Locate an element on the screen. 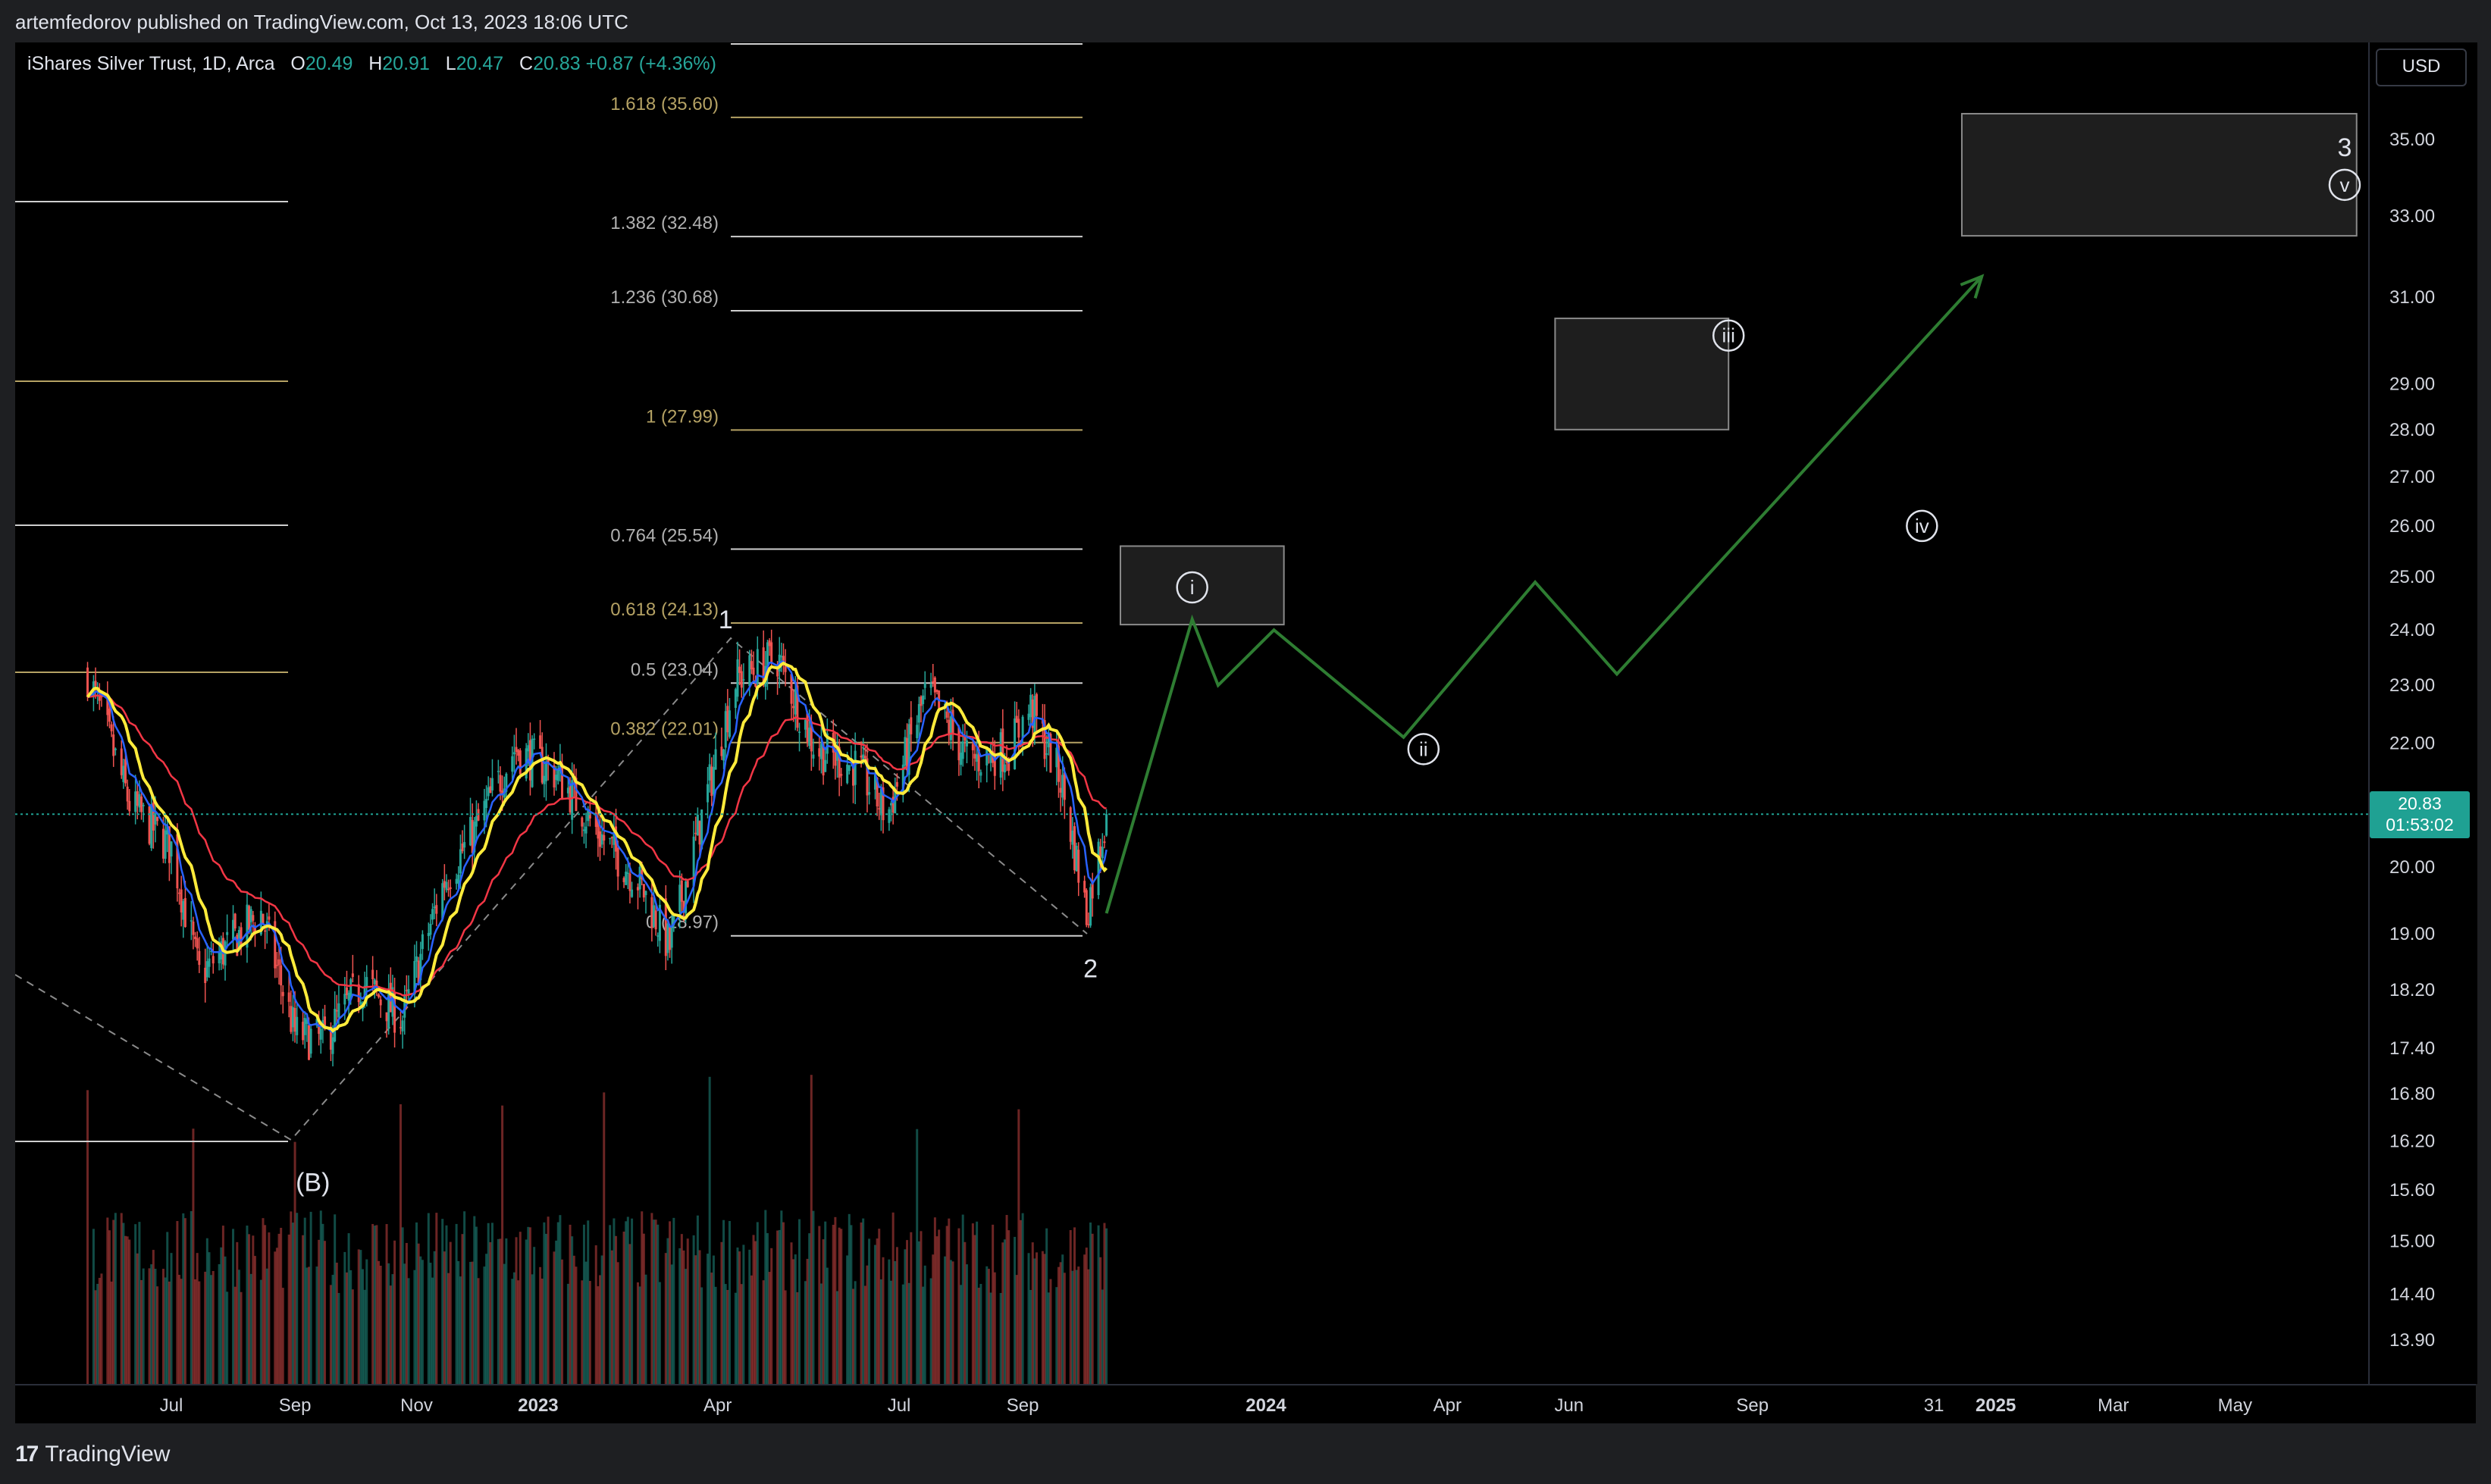 The width and height of the screenshot is (2491, 1484). tradingview-logo: 17 TradingView is located at coordinates (92, 1454).